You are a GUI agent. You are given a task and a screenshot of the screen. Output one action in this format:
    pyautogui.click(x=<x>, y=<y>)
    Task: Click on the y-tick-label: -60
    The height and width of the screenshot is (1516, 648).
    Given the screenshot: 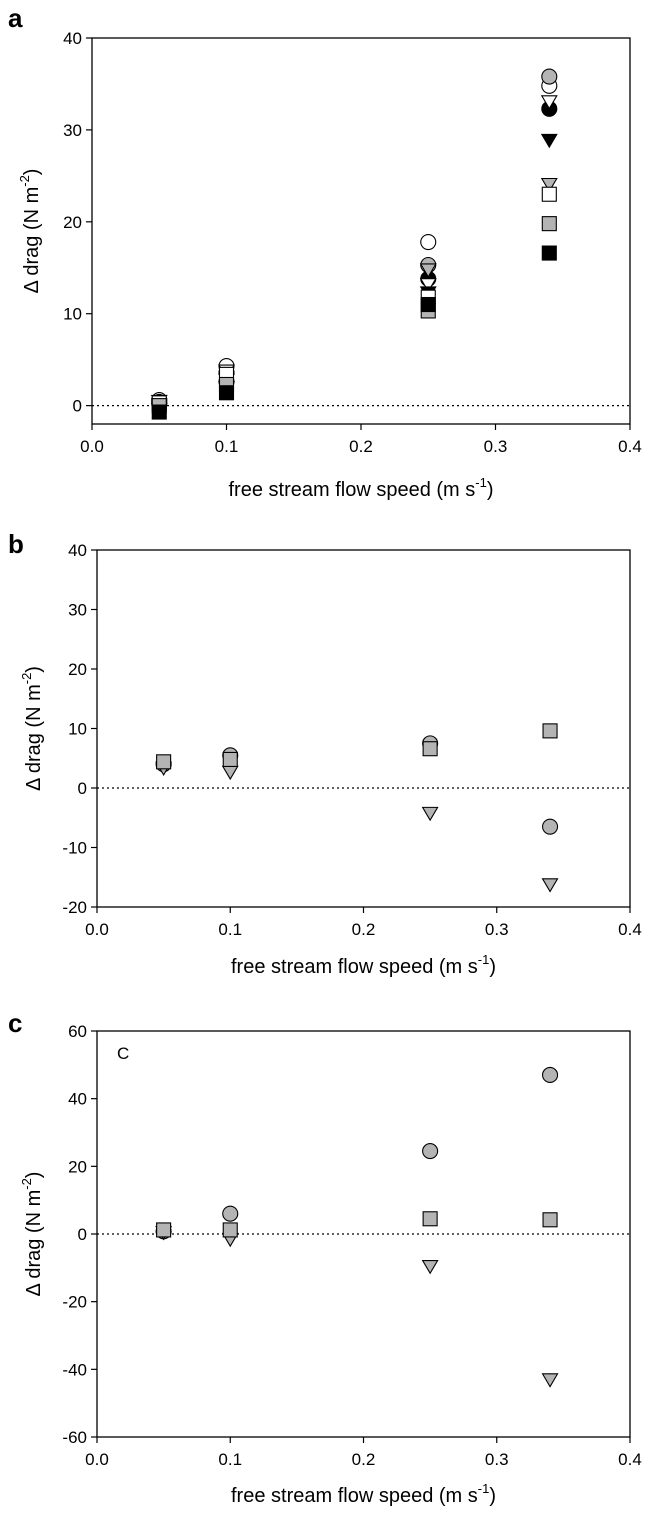 What is the action you would take?
    pyautogui.click(x=74, y=1437)
    